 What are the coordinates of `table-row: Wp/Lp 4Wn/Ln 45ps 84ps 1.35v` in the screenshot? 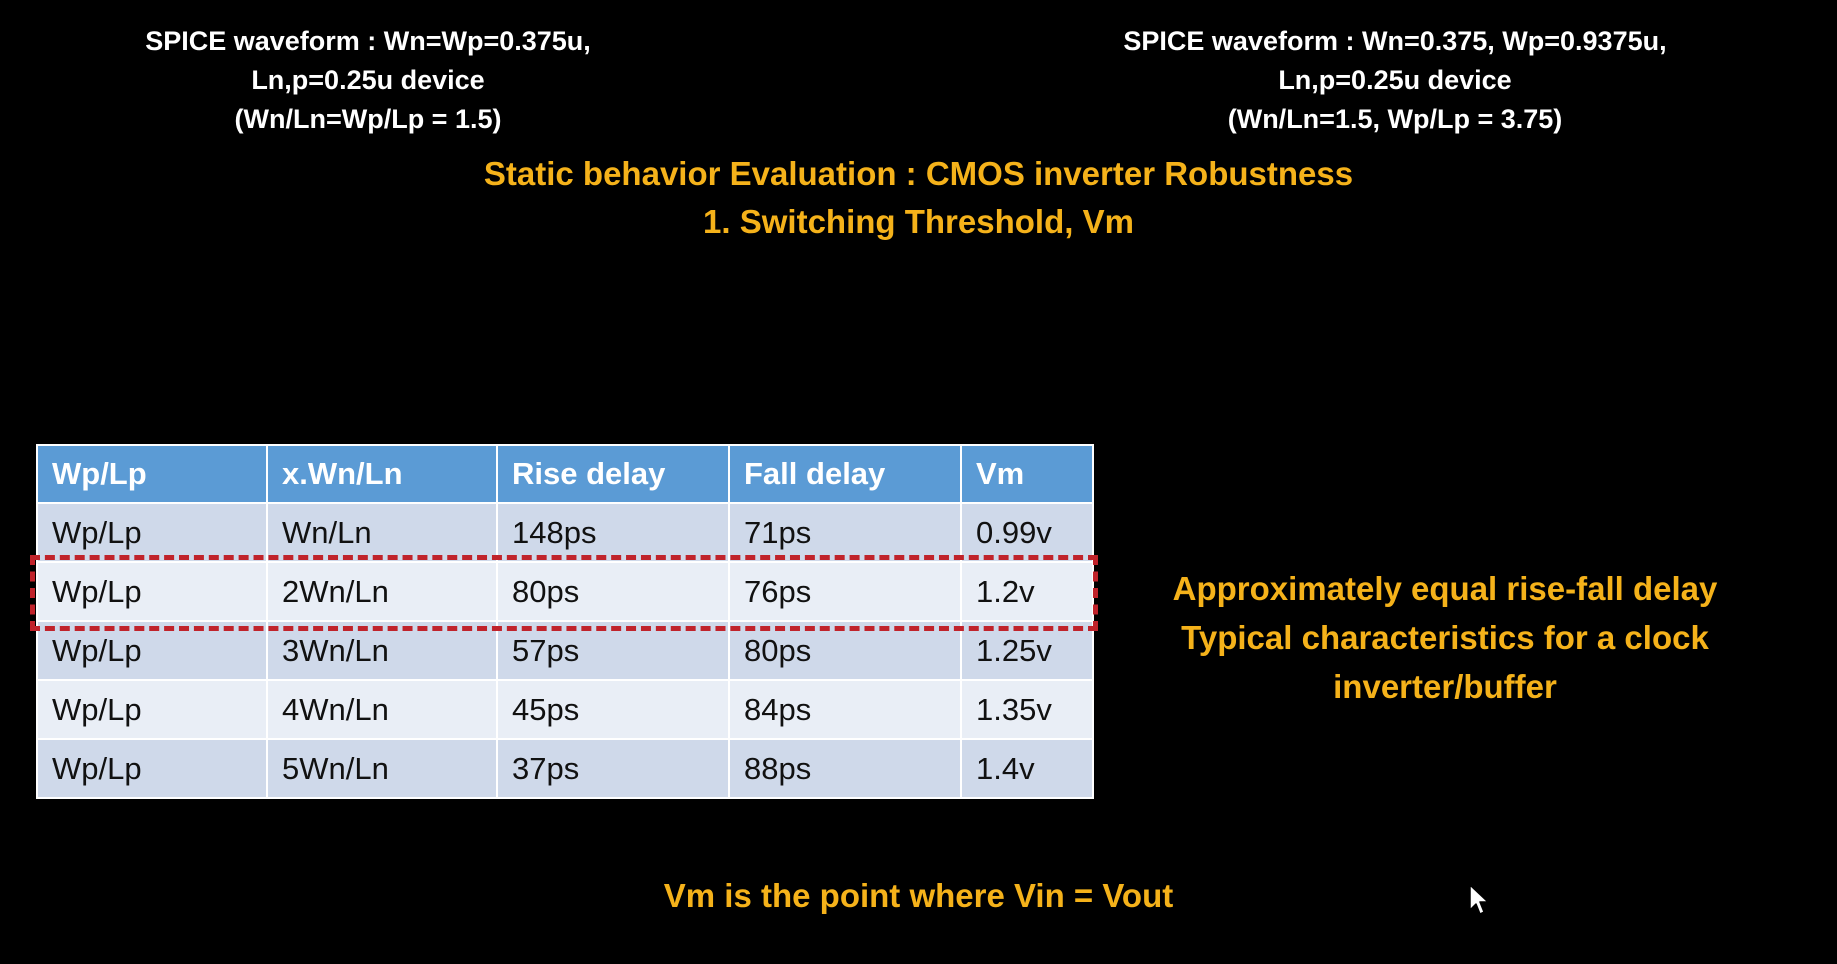 It's located at (565, 709).